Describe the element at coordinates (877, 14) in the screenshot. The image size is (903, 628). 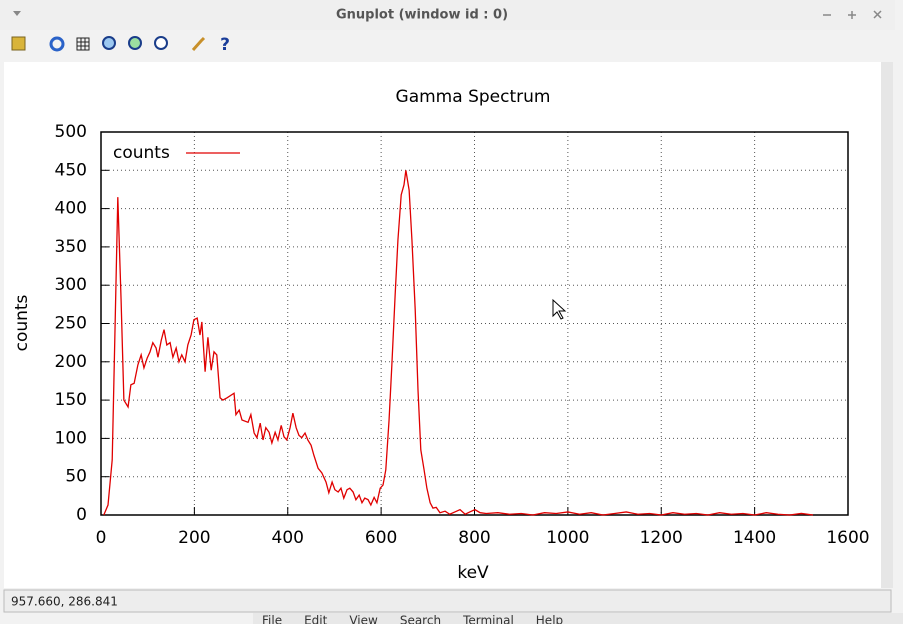
I see `close-button` at that location.